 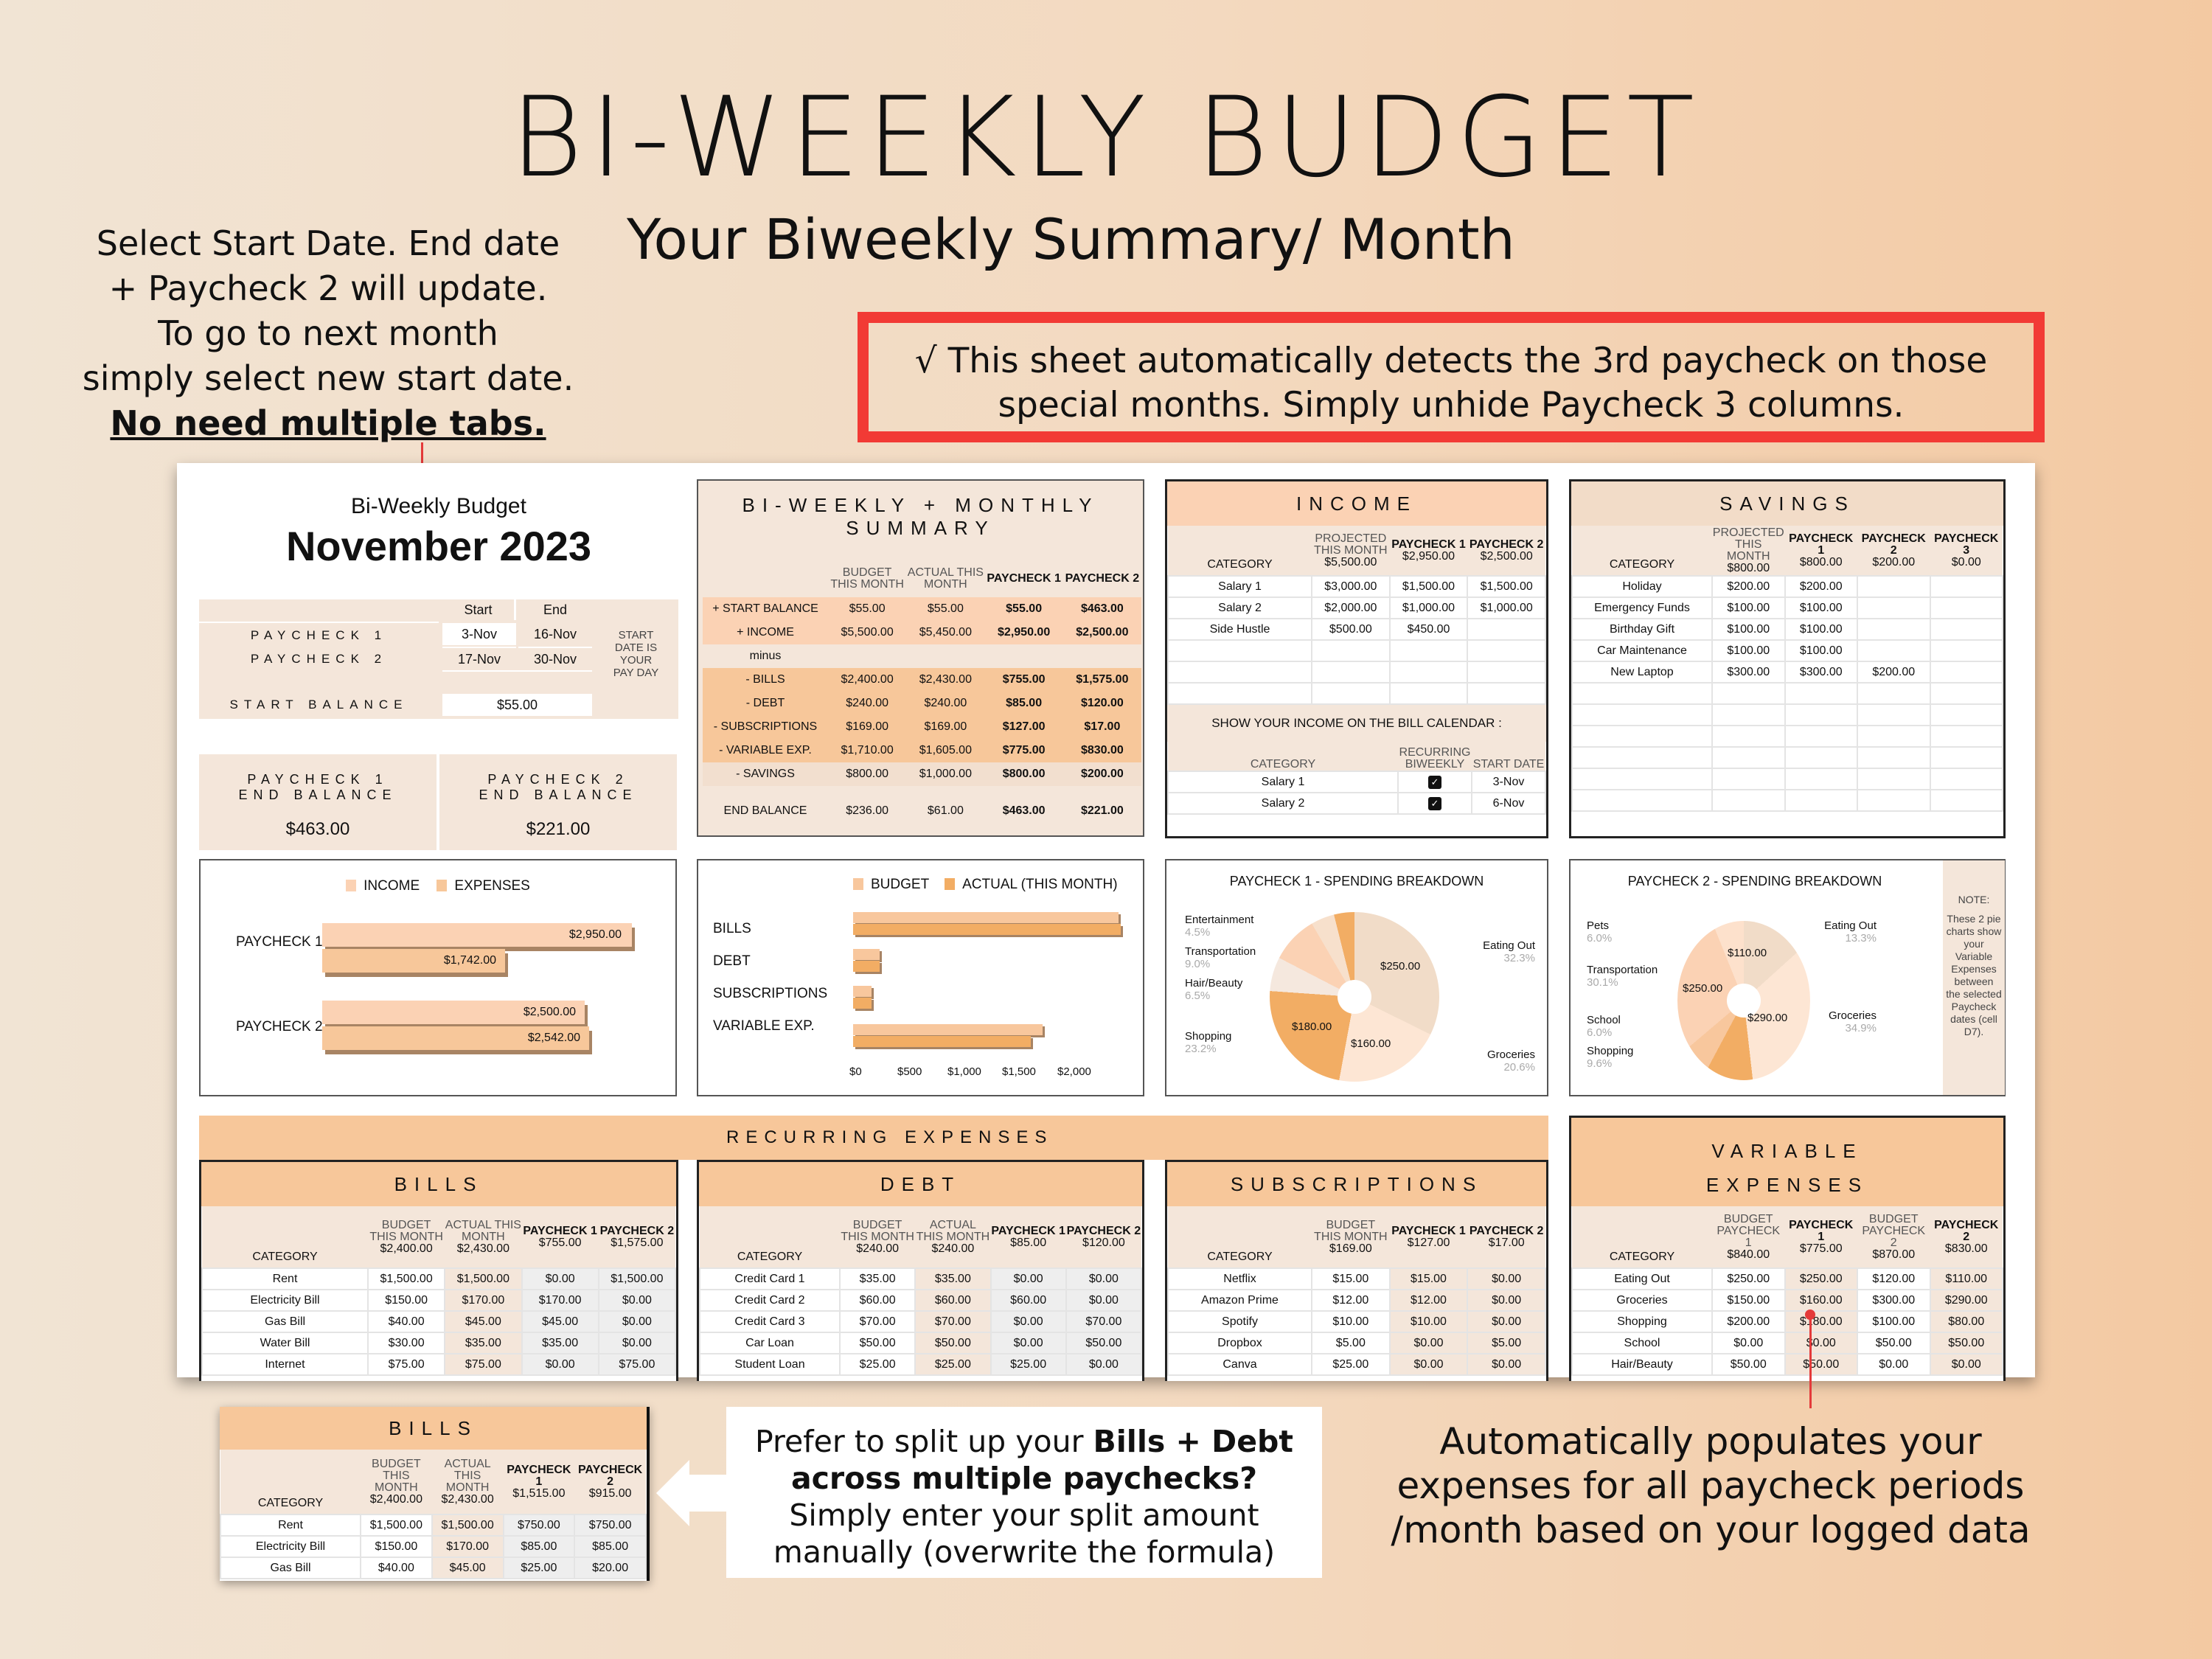 I want to click on table-cell: $500.00, so click(x=1351, y=629).